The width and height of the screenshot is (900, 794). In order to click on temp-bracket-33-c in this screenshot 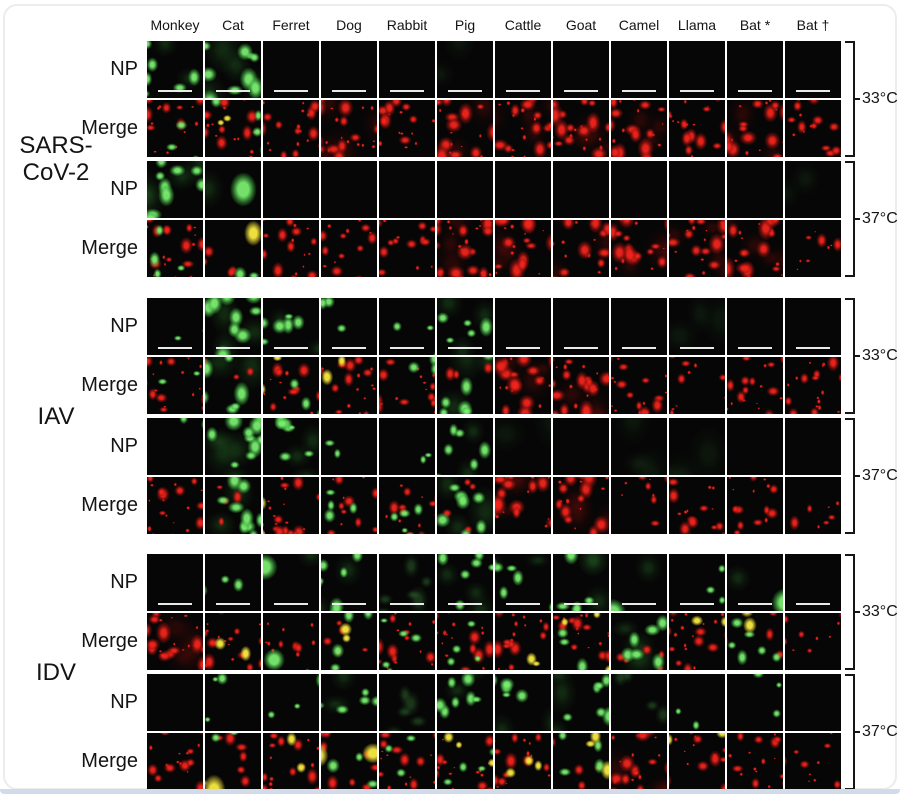, I will do `click(852, 356)`.